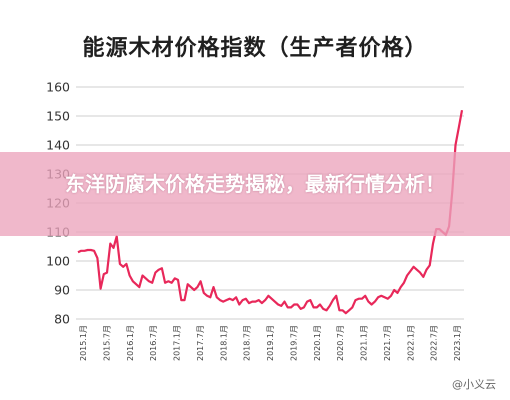 The height and width of the screenshot is (400, 510). Describe the element at coordinates (62, 290) in the screenshot. I see `y-tick-label: 90` at that location.